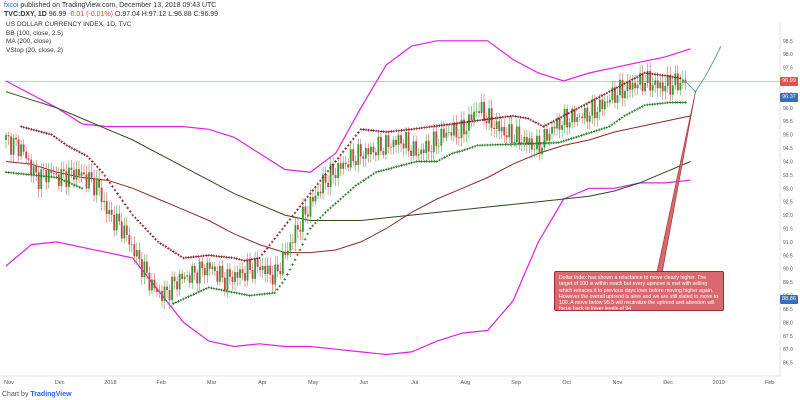  What do you see at coordinates (35, 33) in the screenshot?
I see `legend-bb: BB (100, close, 2.5)` at bounding box center [35, 33].